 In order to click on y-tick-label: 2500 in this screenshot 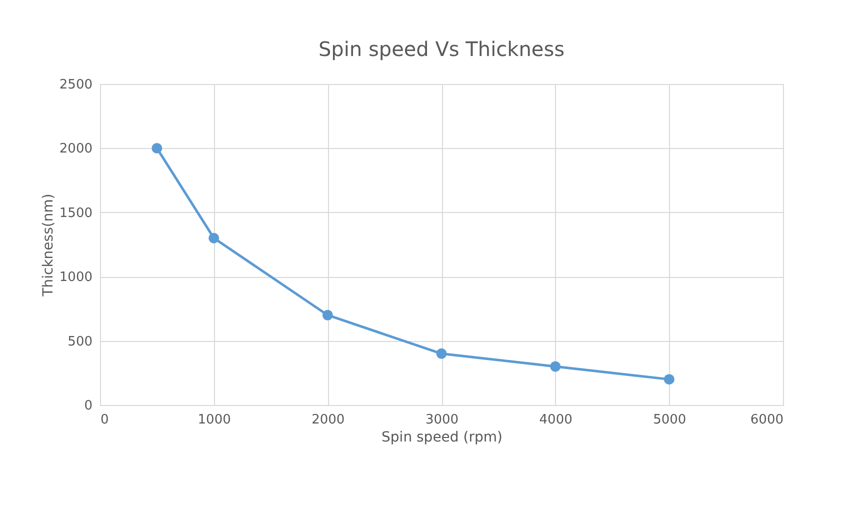, I will do `click(75, 85)`.